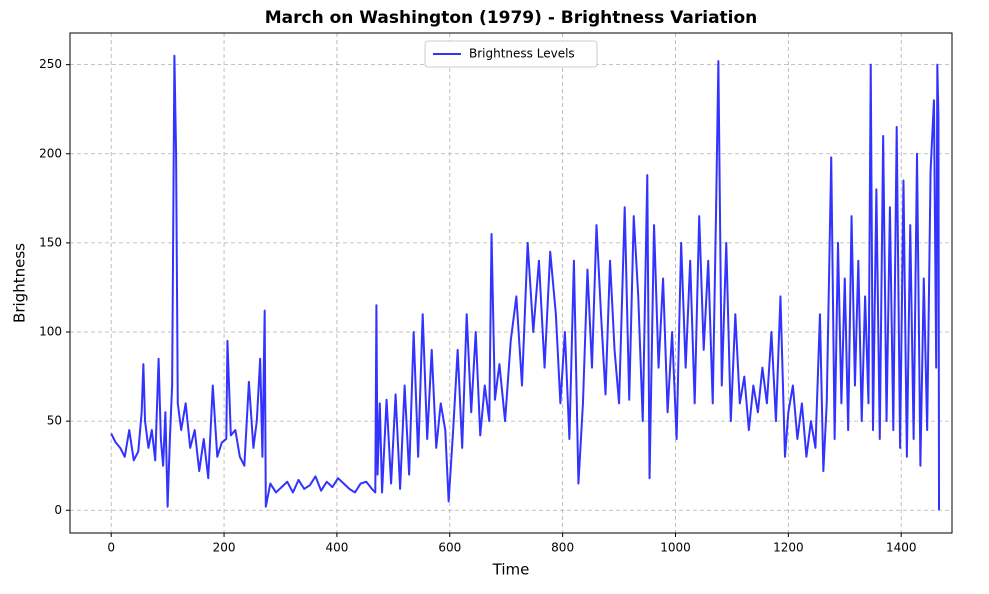 Image resolution: width=989 pixels, height=594 pixels. Describe the element at coordinates (20, 283) in the screenshot. I see `y-axis-label: Brightness` at that location.